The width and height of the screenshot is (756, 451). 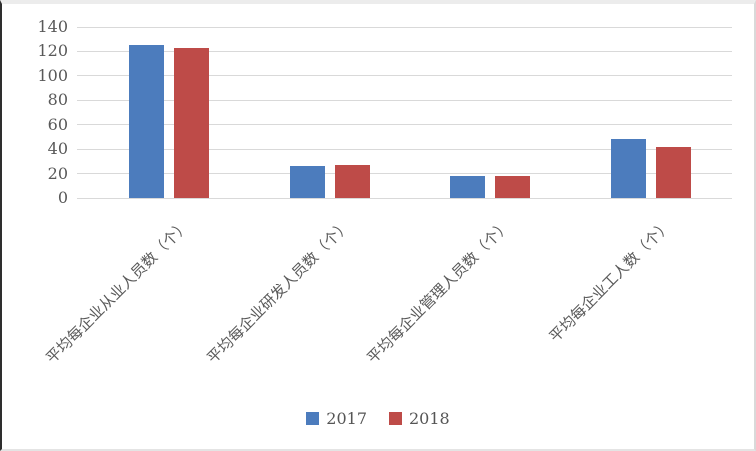 What do you see at coordinates (279, 291) in the screenshot?
I see `category-axis-label: 平均每企业研发人员数（个）` at bounding box center [279, 291].